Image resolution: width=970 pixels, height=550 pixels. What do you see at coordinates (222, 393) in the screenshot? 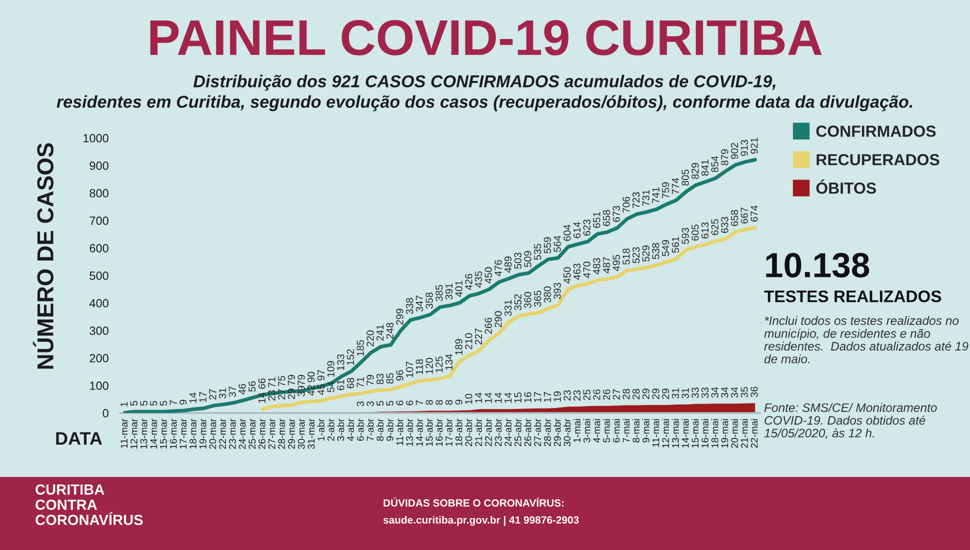
I see `data-label: 31` at bounding box center [222, 393].